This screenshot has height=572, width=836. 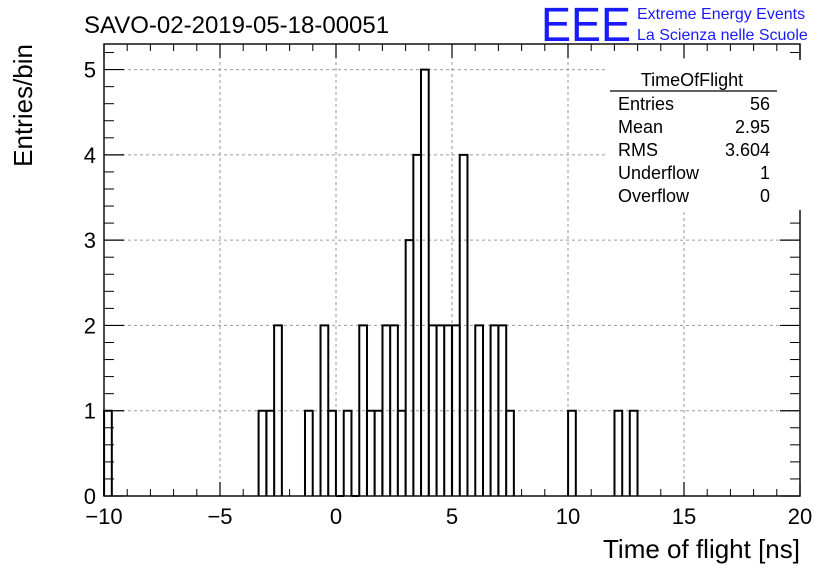 I want to click on y-tick-label: 3, so click(x=90, y=240).